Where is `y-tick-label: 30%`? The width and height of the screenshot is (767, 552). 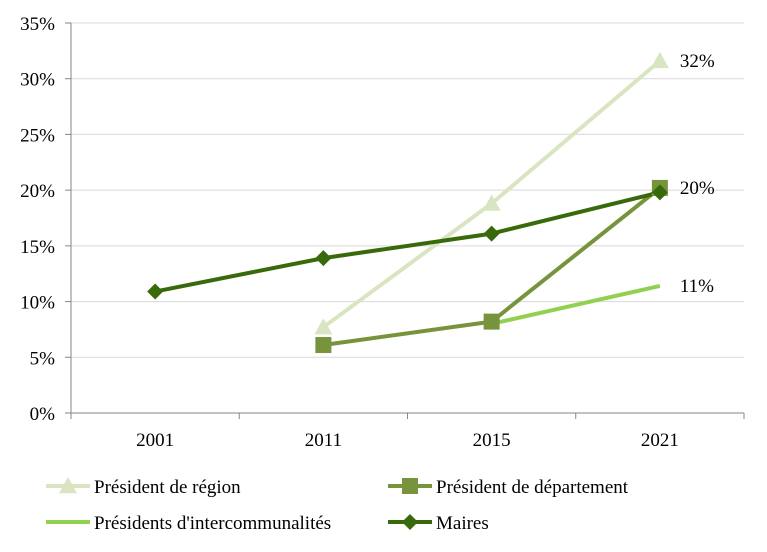 y-tick-label: 30% is located at coordinates (37, 80).